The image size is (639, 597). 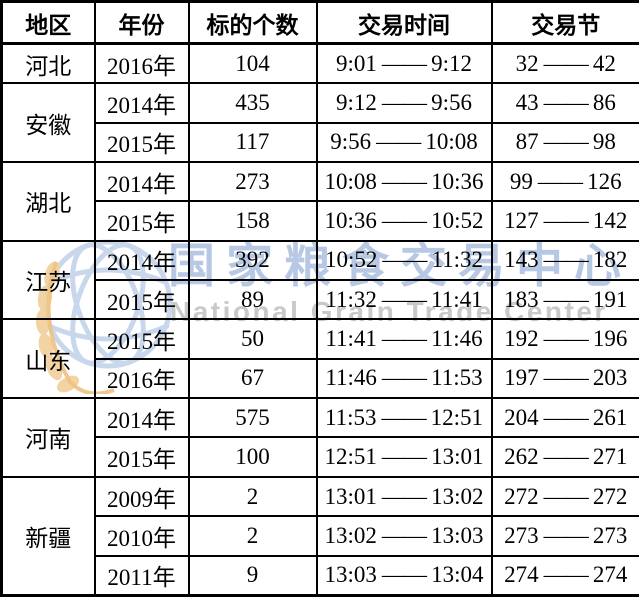 What do you see at coordinates (48, 63) in the screenshot?
I see `region-cell: 河北` at bounding box center [48, 63].